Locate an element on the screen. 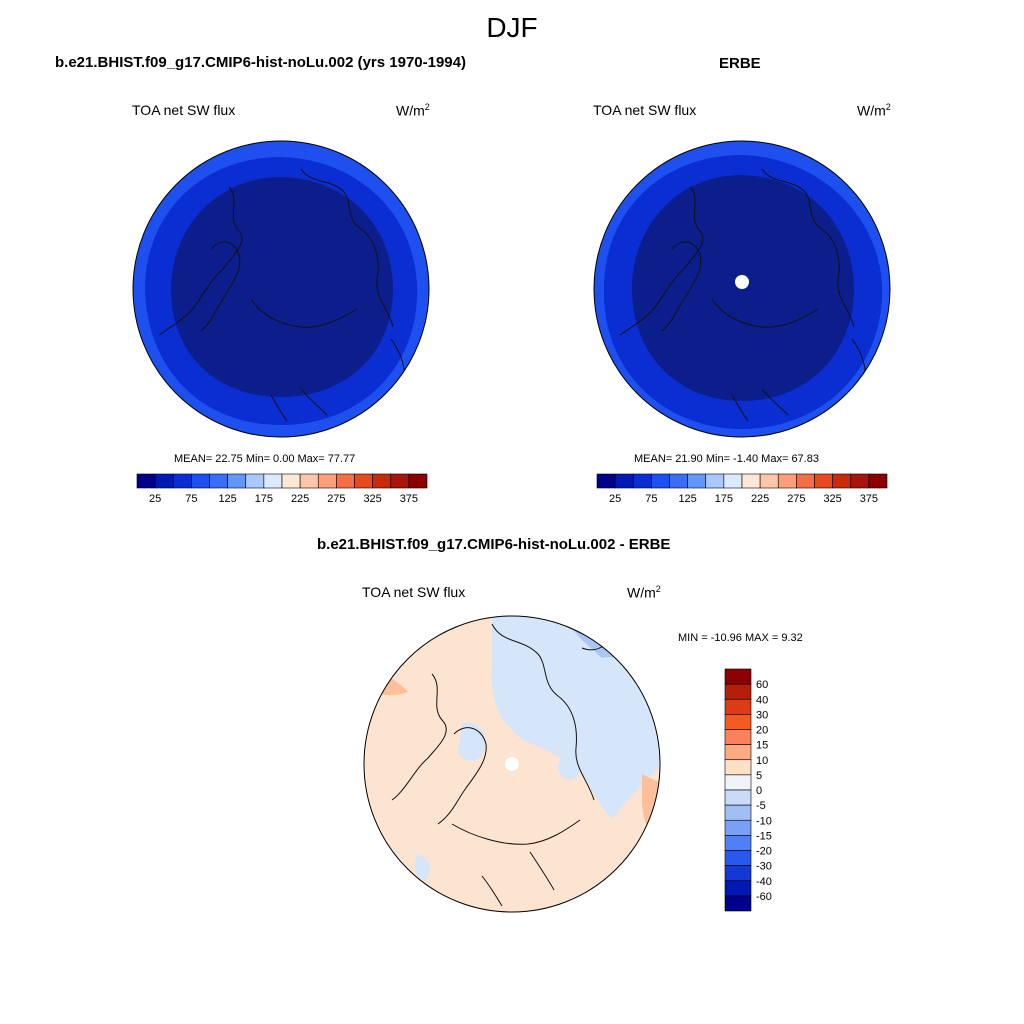  obs-case-title: ERBE is located at coordinates (740, 63).